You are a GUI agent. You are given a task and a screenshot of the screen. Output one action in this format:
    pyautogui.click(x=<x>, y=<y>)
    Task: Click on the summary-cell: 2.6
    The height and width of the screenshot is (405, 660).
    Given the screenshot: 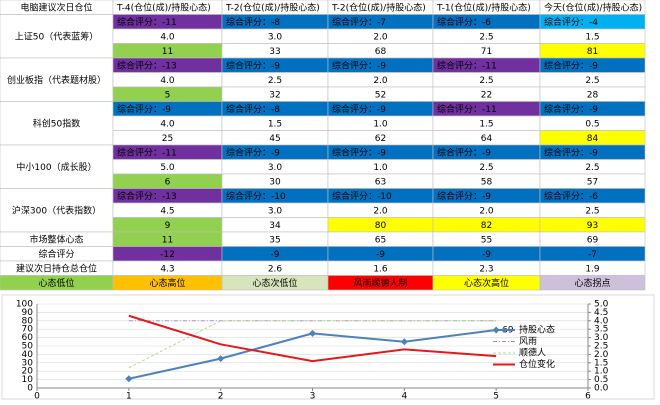 What is the action you would take?
    pyautogui.click(x=275, y=269)
    